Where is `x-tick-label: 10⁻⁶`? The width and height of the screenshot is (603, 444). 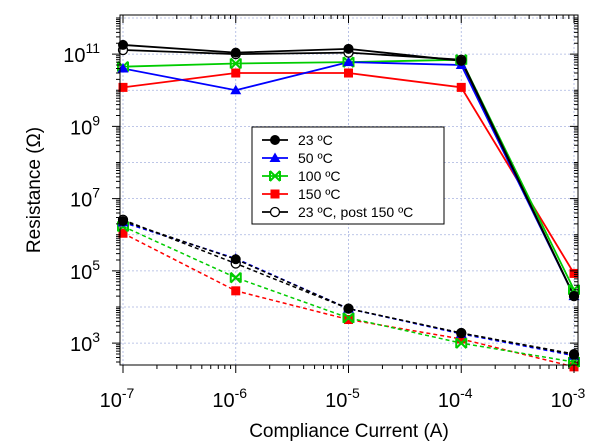
x-tick-label: 10⁻⁶ is located at coordinates (229, 398).